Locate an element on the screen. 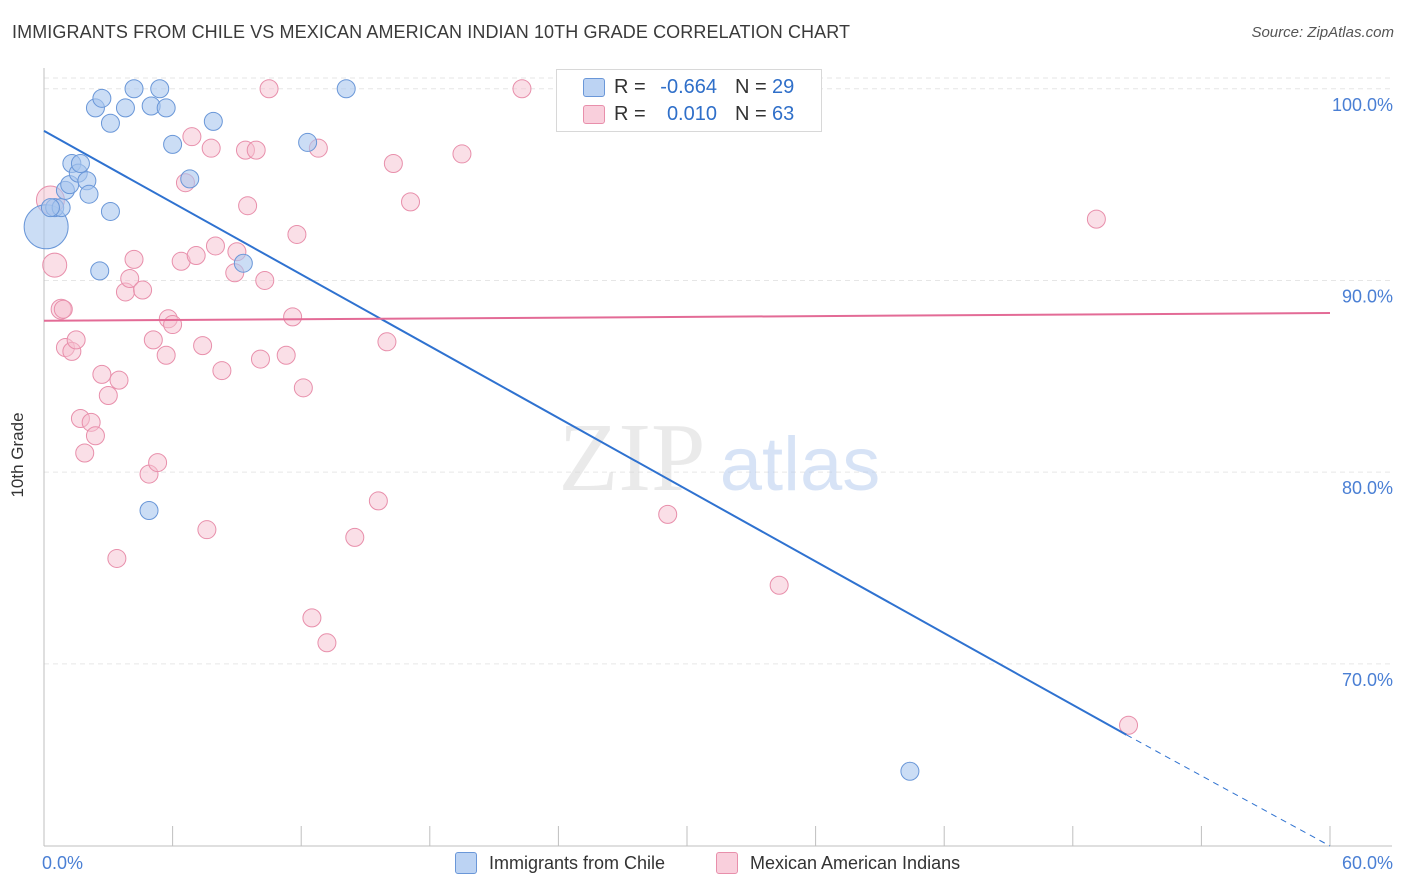 The width and height of the screenshot is (1406, 892). source-label: Source: ZipAtlas.com is located at coordinates (1322, 32).